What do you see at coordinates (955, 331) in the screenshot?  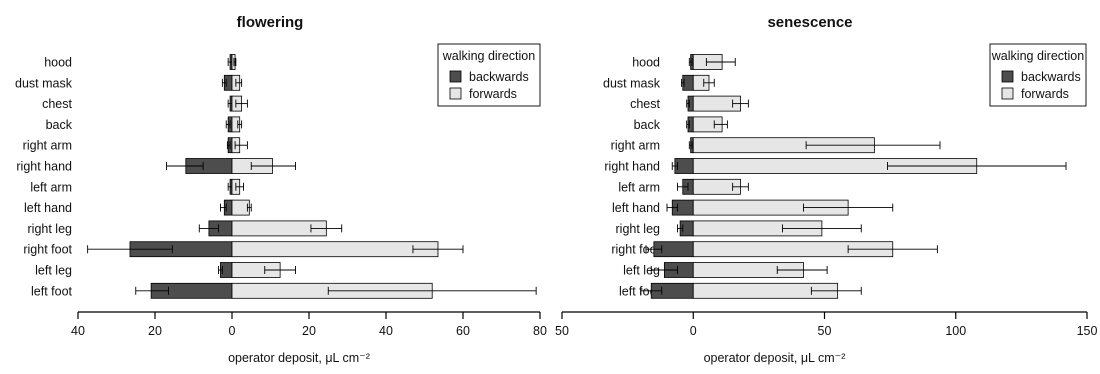 I see `x-tick-label: 100` at bounding box center [955, 331].